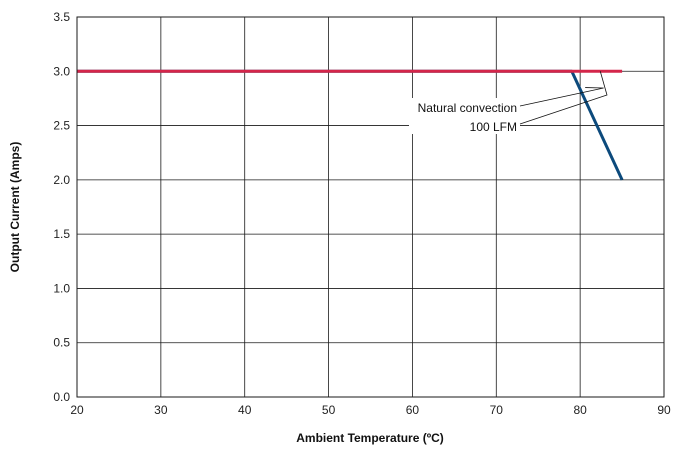  I want to click on y-tick-label: 1.5, so click(61, 234).